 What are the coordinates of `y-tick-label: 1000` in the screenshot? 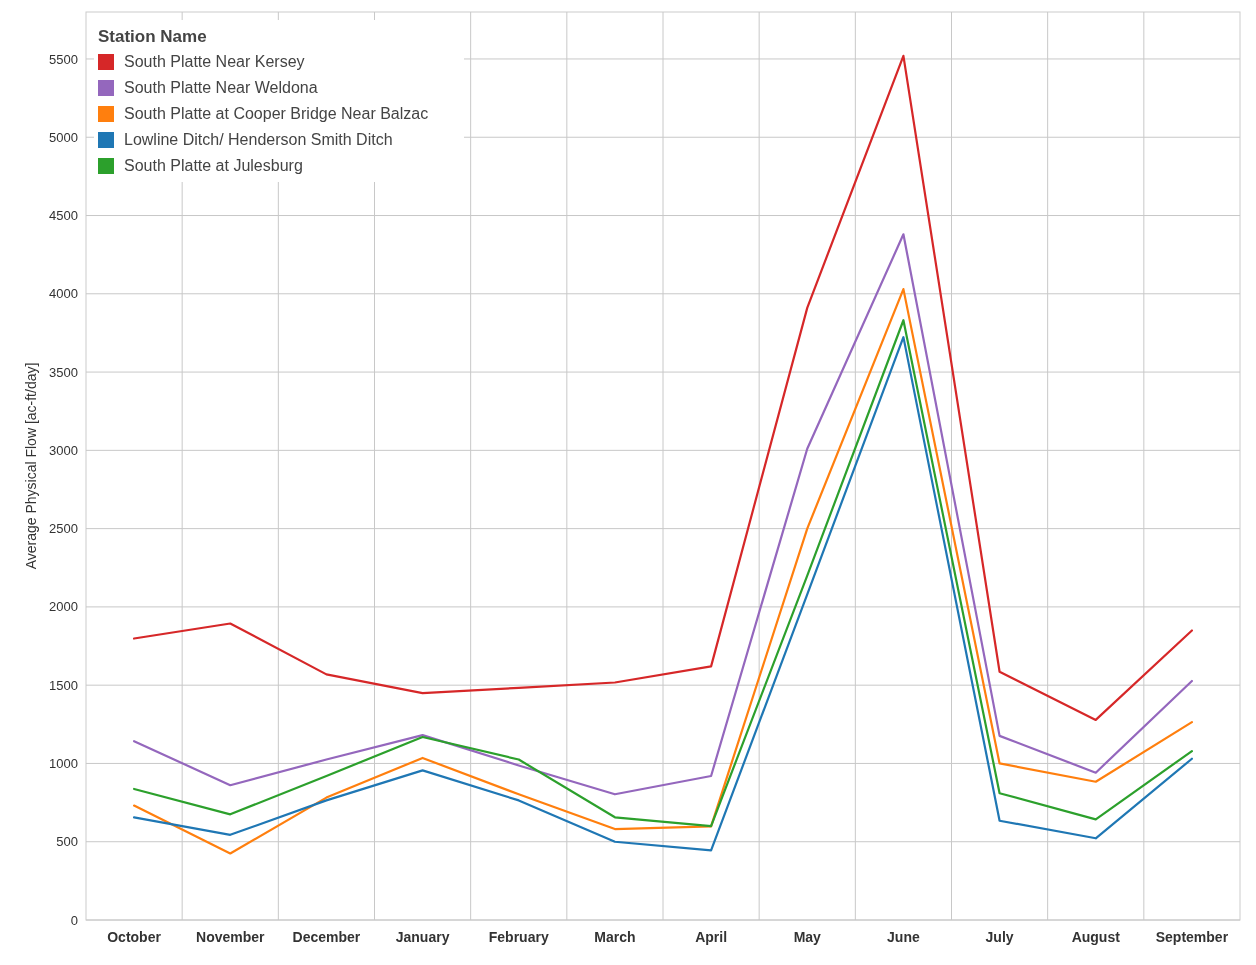 It's located at (63, 763).